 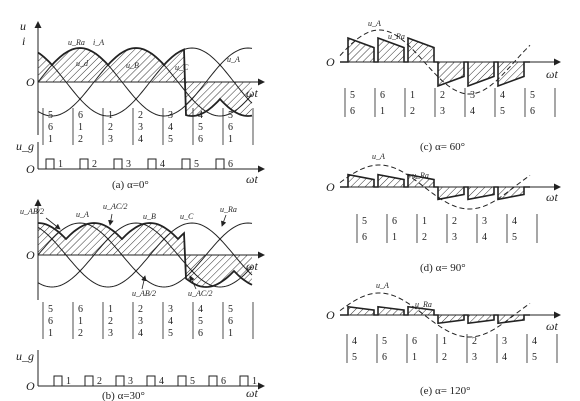 What do you see at coordinates (552, 326) in the screenshot?
I see `panel-e-x-label: ωt` at bounding box center [552, 326].